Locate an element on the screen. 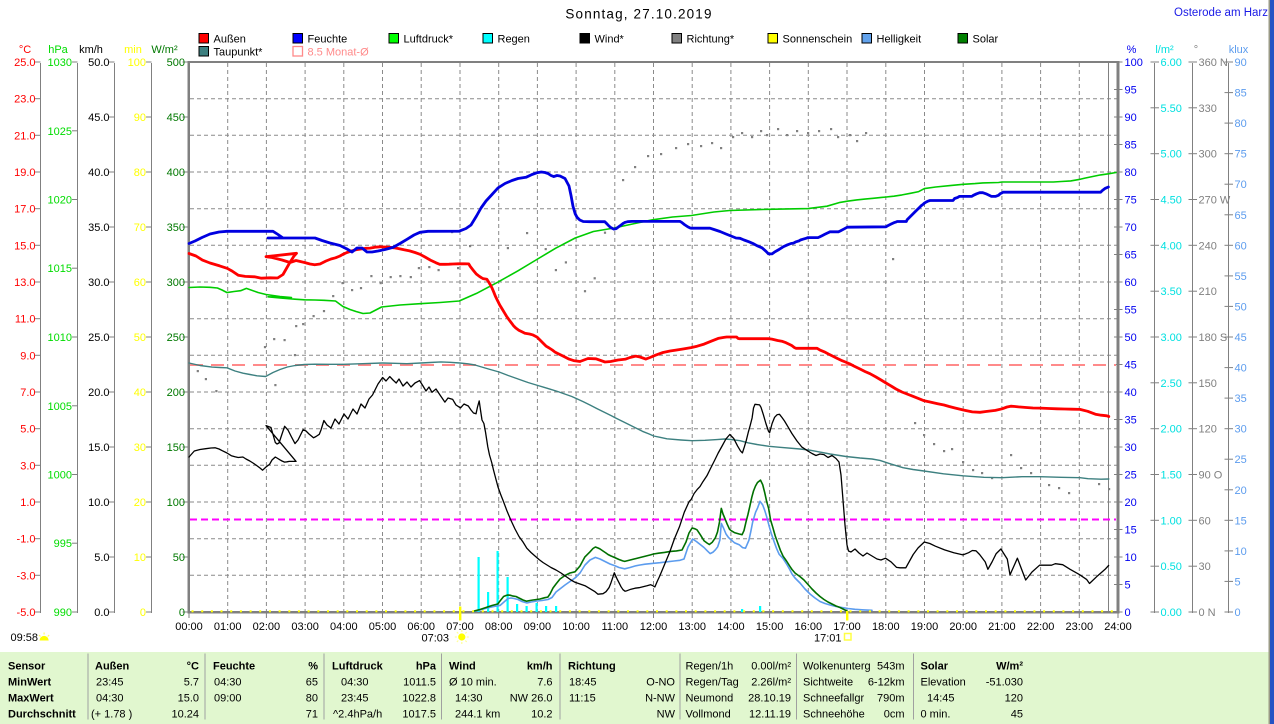 Image resolution: width=1274 pixels, height=724 pixels. svg-text: Elevation is located at coordinates (943, 683).